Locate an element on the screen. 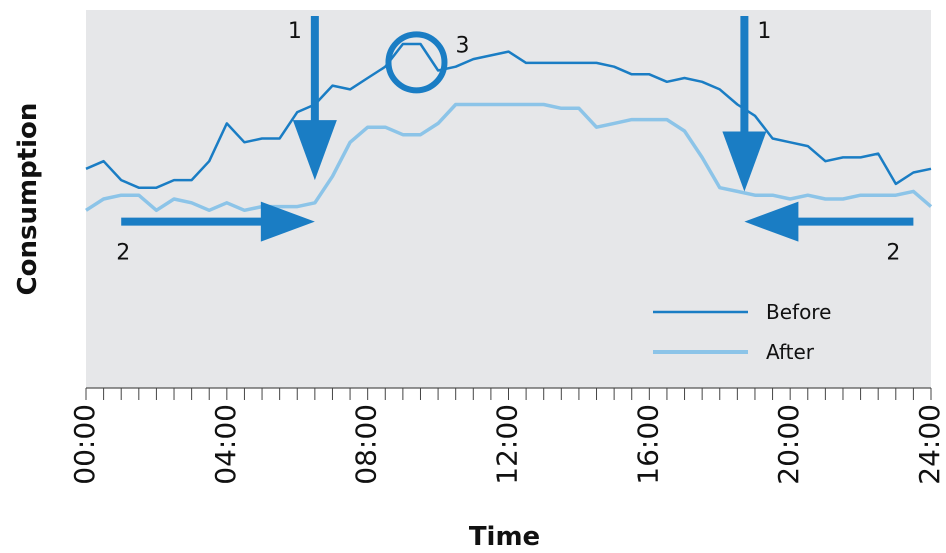  x-tick-label: 24:00 is located at coordinates (929, 444).